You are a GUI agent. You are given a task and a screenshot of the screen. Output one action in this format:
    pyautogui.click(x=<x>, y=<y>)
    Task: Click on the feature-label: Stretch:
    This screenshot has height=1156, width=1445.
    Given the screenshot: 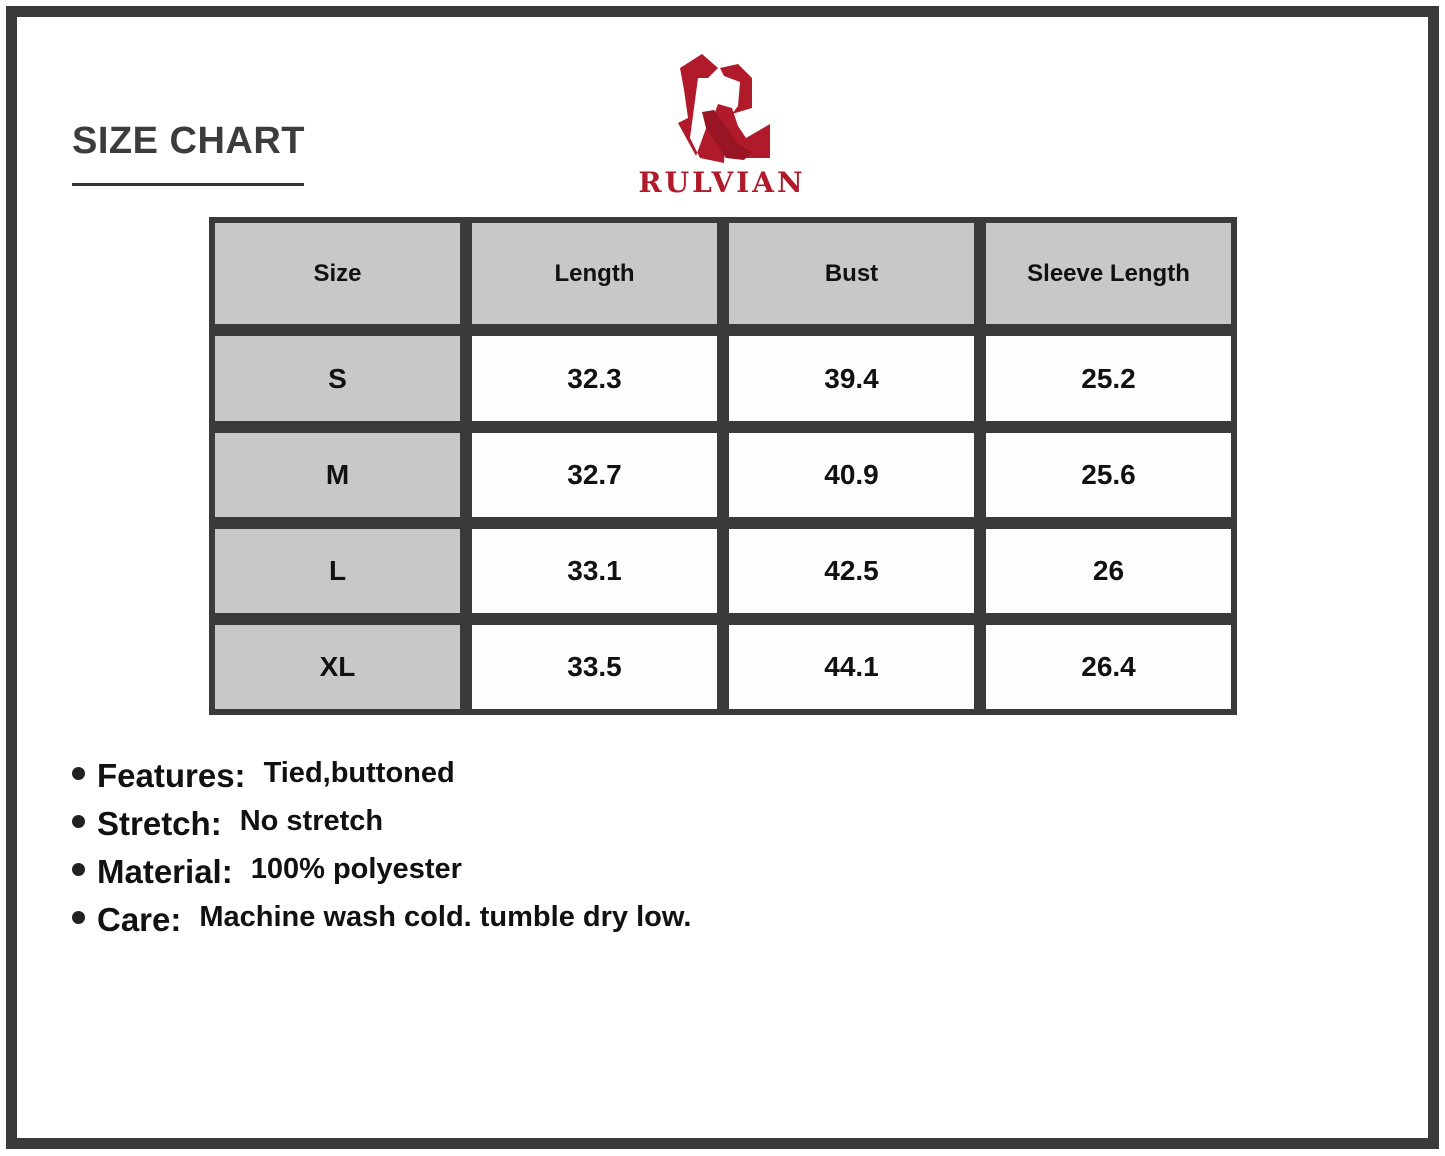 What is the action you would take?
    pyautogui.click(x=159, y=823)
    